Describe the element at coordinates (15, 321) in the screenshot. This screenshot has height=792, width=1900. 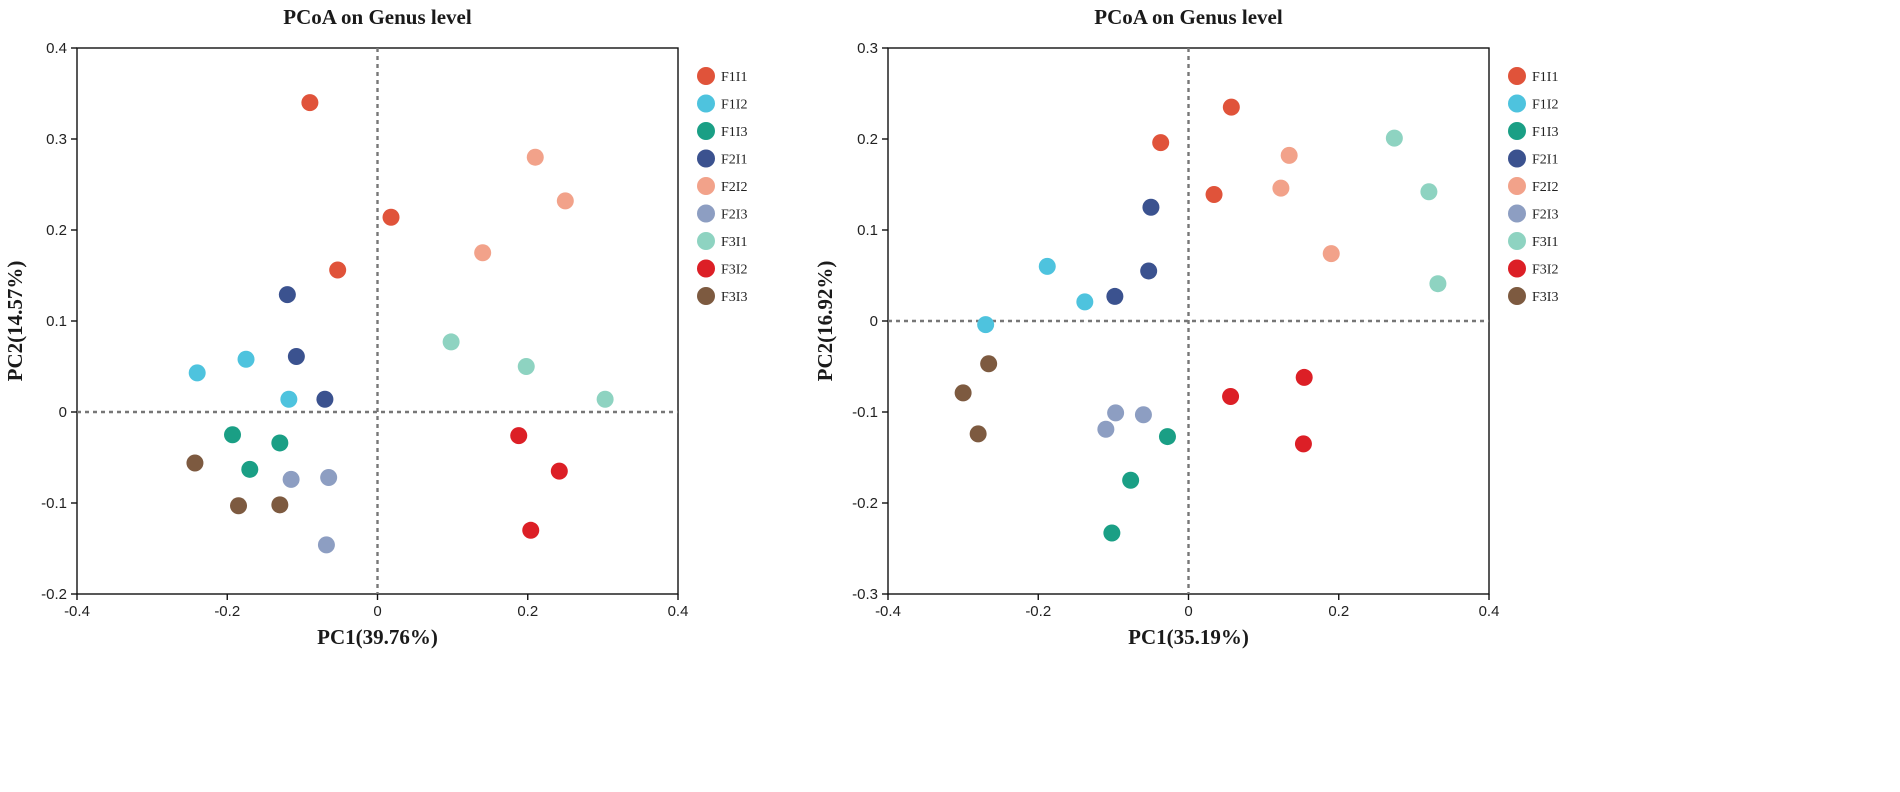
I see `y-axis-label: PC2(14.57%)` at that location.